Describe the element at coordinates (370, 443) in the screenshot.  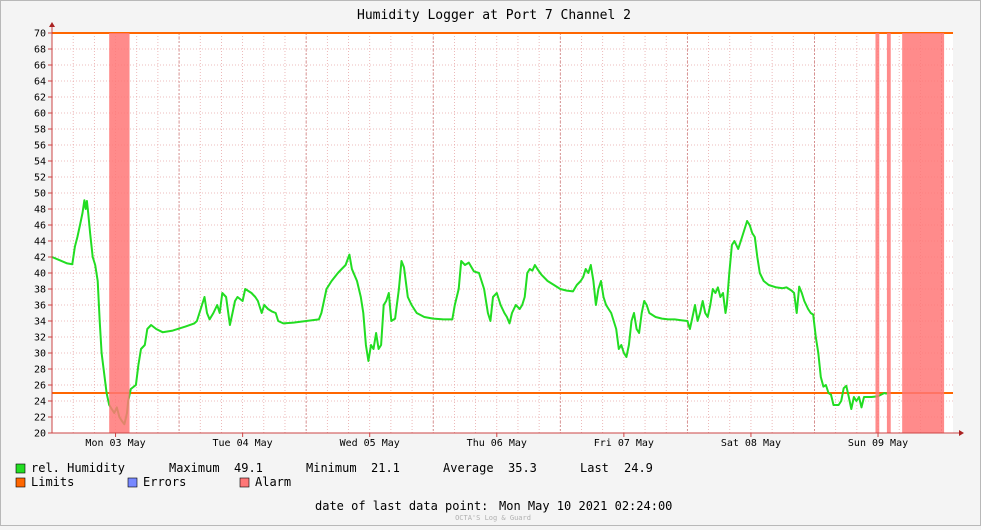
I see `x-tick-label: Wed 05 May` at that location.